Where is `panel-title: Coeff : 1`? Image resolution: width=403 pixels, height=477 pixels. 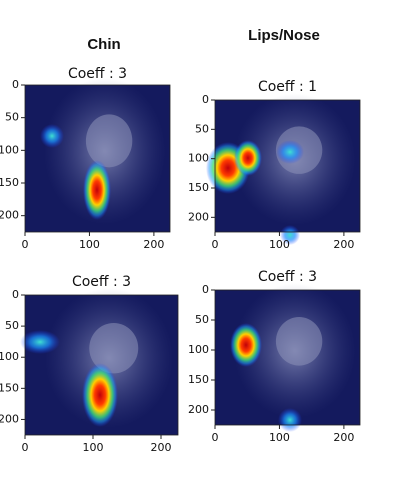
panel-title: Coeff : 1 is located at coordinates (287, 87).